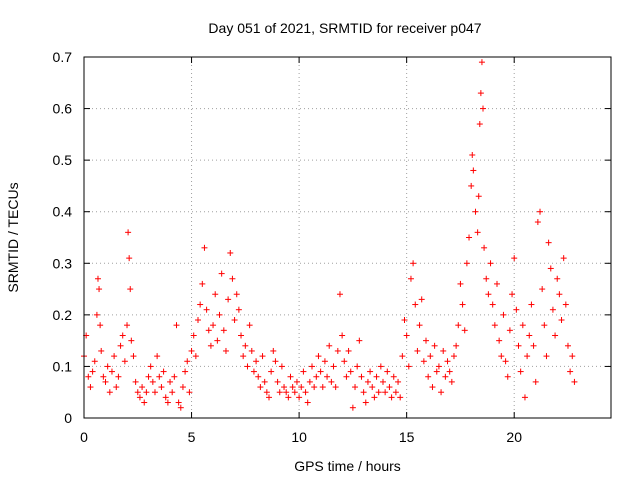  I want to click on y-tick-label: 0.4, so click(63, 212).